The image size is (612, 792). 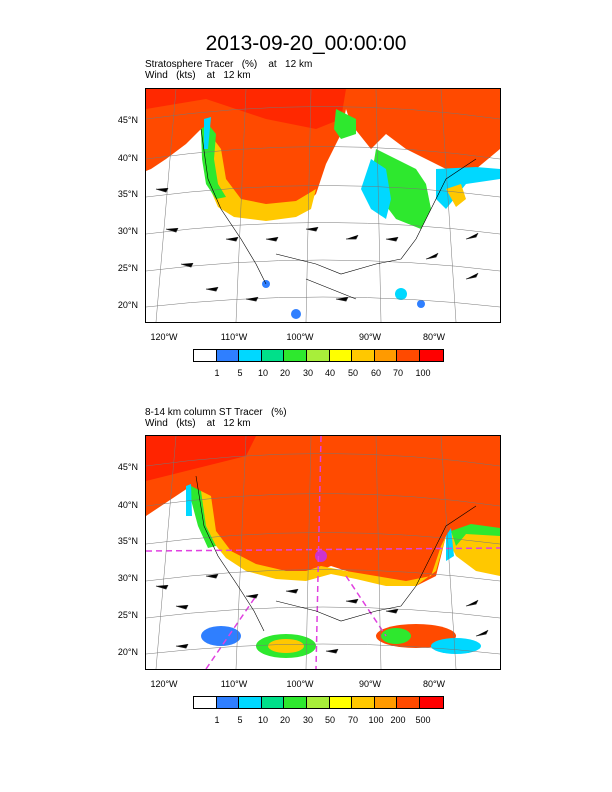 I want to click on colorbar-label: 60, so click(x=375, y=373).